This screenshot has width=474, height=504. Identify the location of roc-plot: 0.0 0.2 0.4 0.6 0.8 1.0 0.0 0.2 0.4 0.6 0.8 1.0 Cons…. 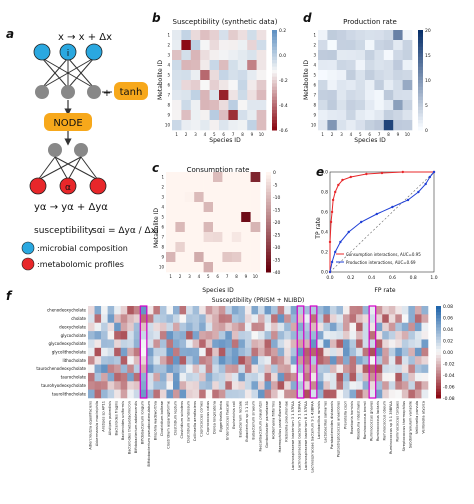
(379, 226).